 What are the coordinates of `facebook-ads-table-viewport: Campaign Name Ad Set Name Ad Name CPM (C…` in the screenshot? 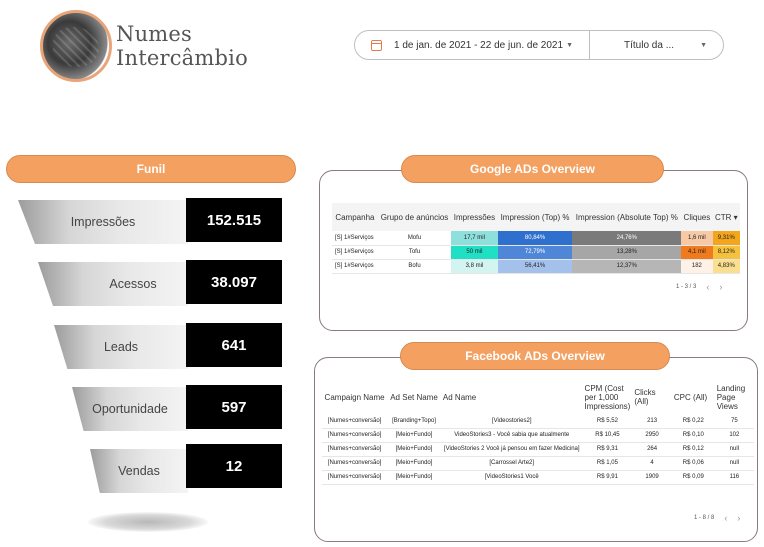 It's located at (538, 444).